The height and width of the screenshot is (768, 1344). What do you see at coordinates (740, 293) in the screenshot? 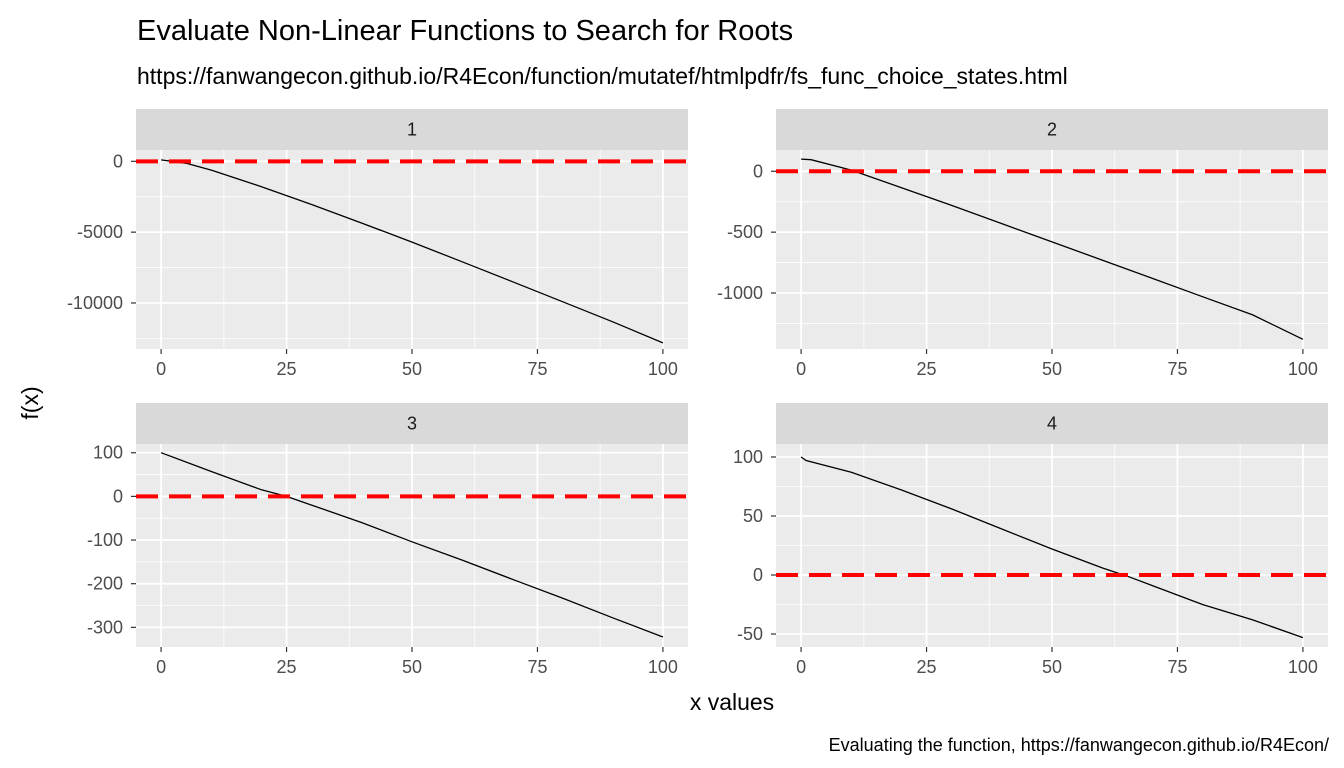
I see `y-tick-label: -1000` at bounding box center [740, 293].